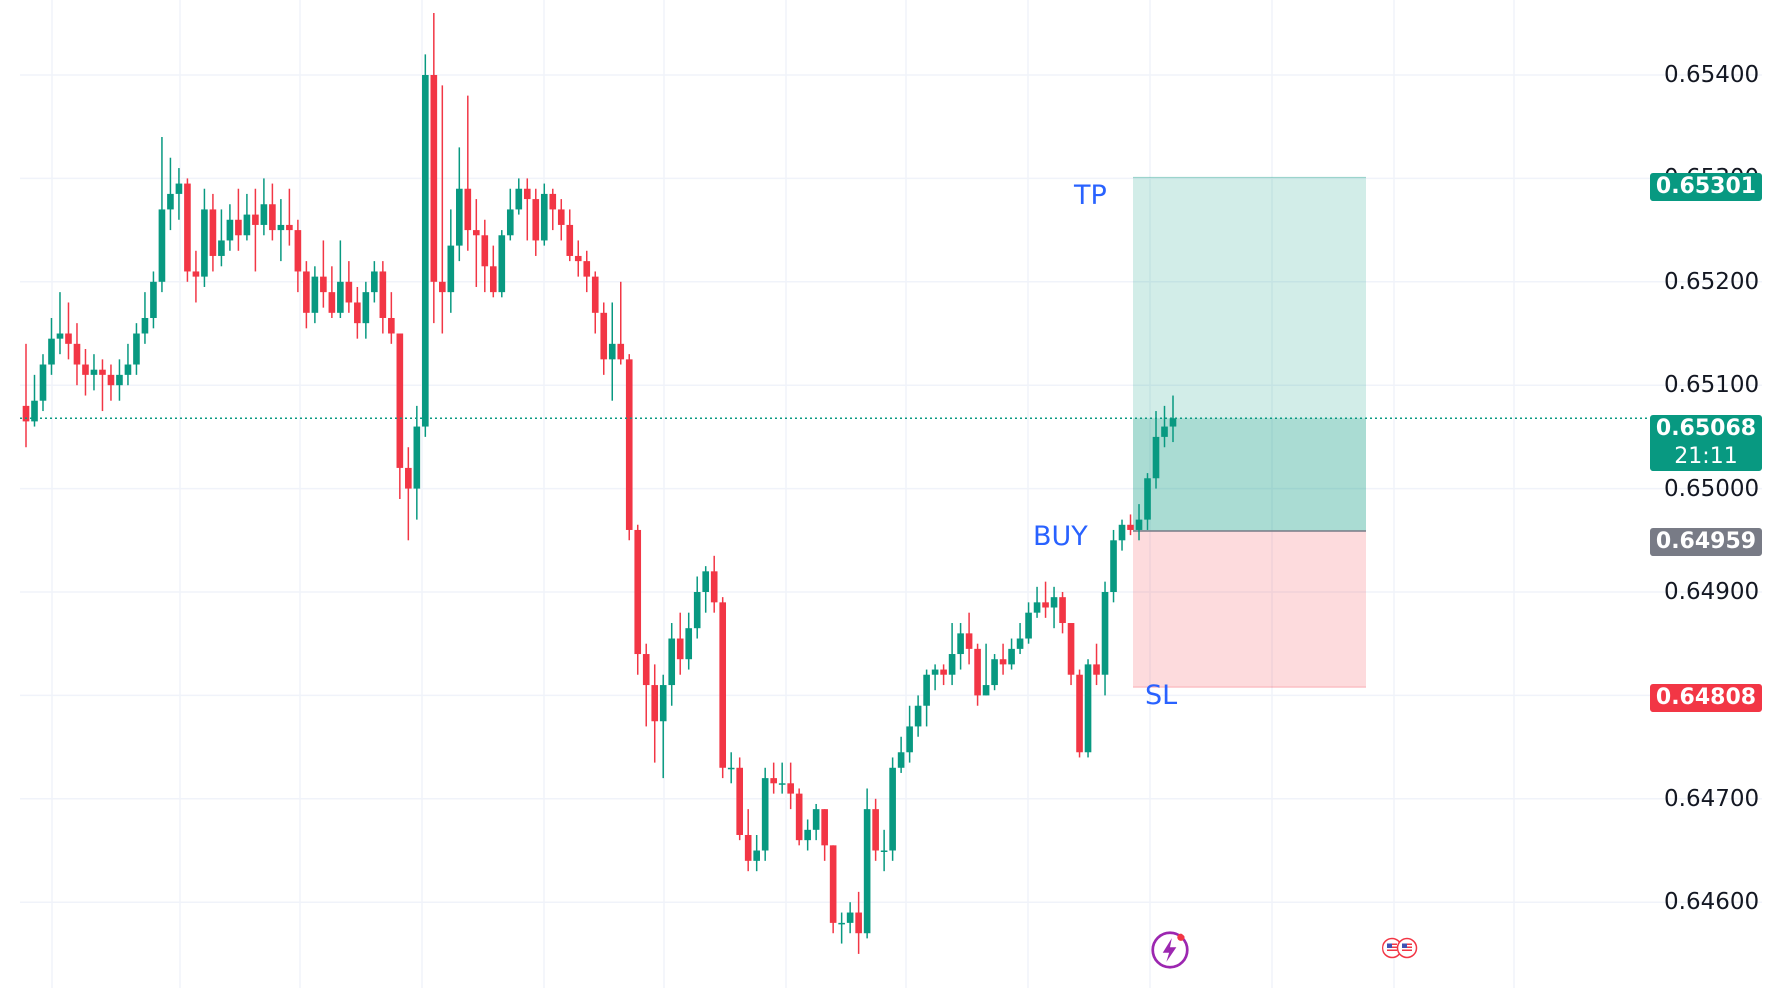  What do you see at coordinates (1170, 950) in the screenshot?
I see `lightning-event-icon` at bounding box center [1170, 950].